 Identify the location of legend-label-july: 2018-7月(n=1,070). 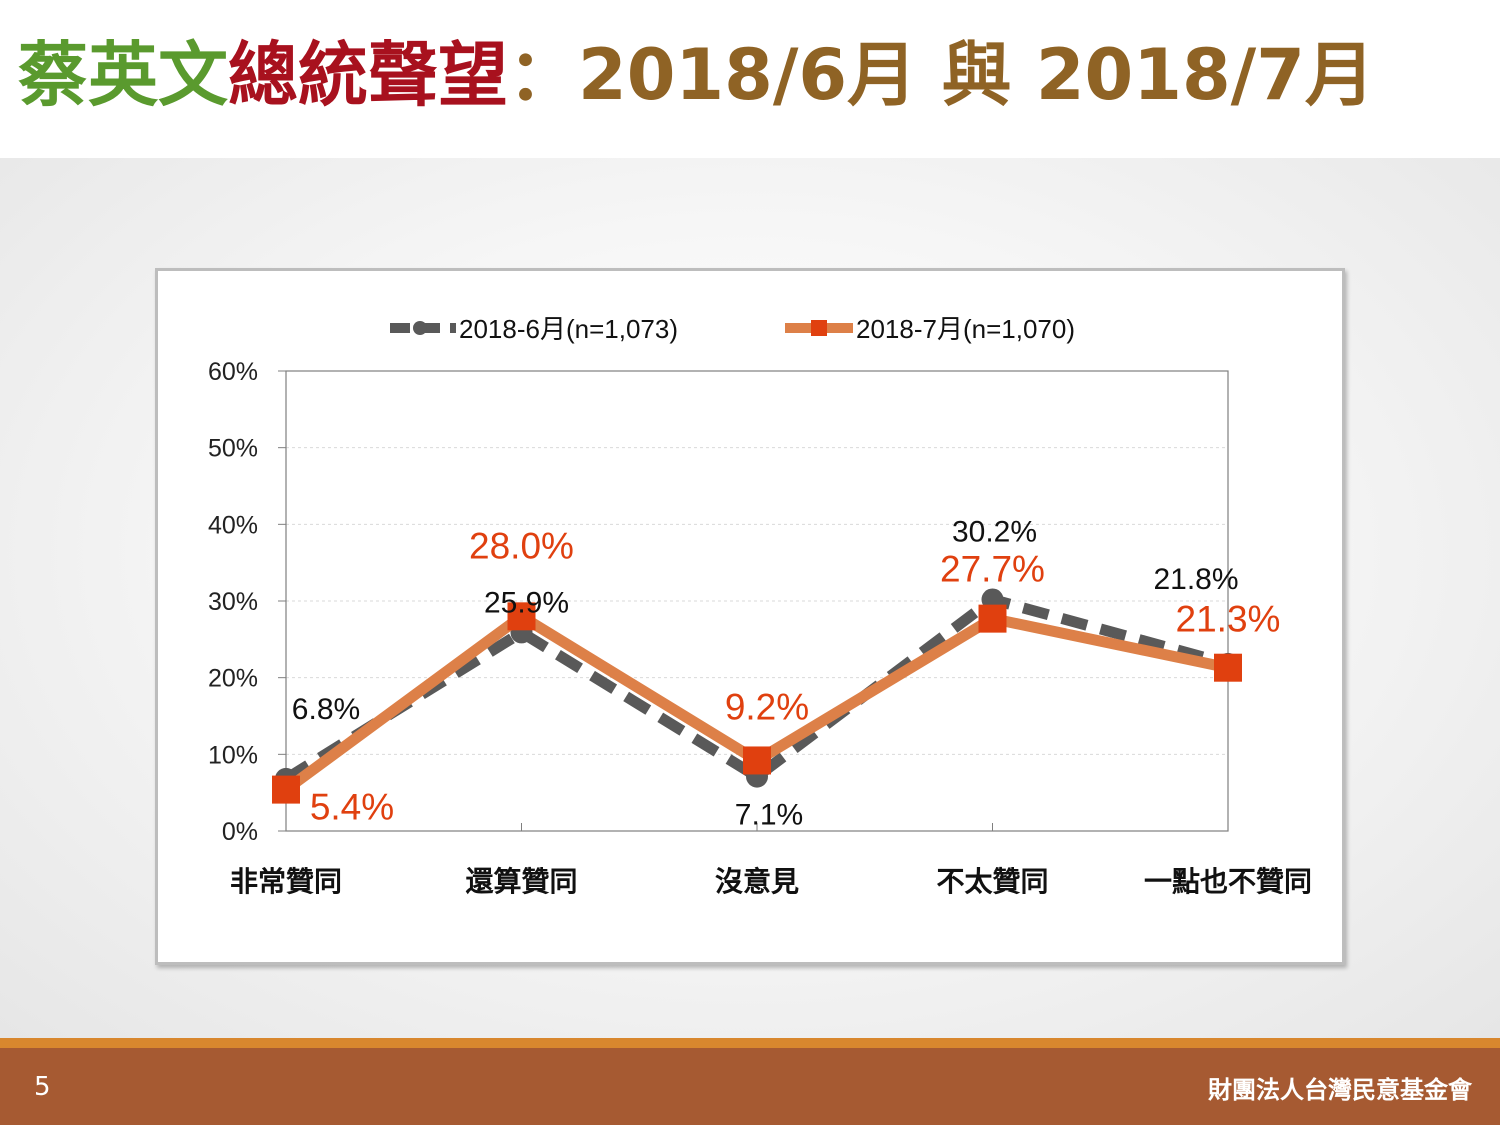
(965, 329).